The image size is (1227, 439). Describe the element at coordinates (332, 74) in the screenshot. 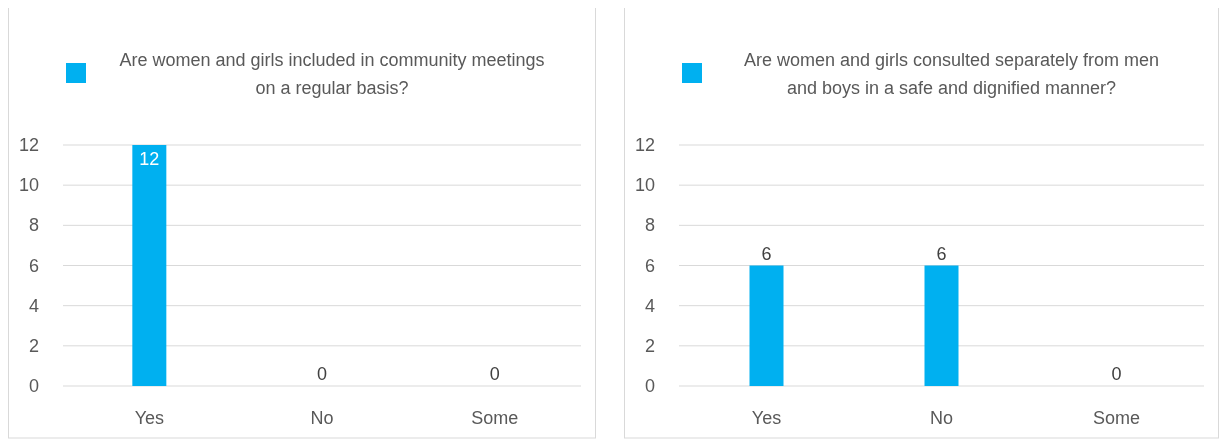

I see `legend-label: Are women and girls included in community meetings on a regular basis?` at that location.